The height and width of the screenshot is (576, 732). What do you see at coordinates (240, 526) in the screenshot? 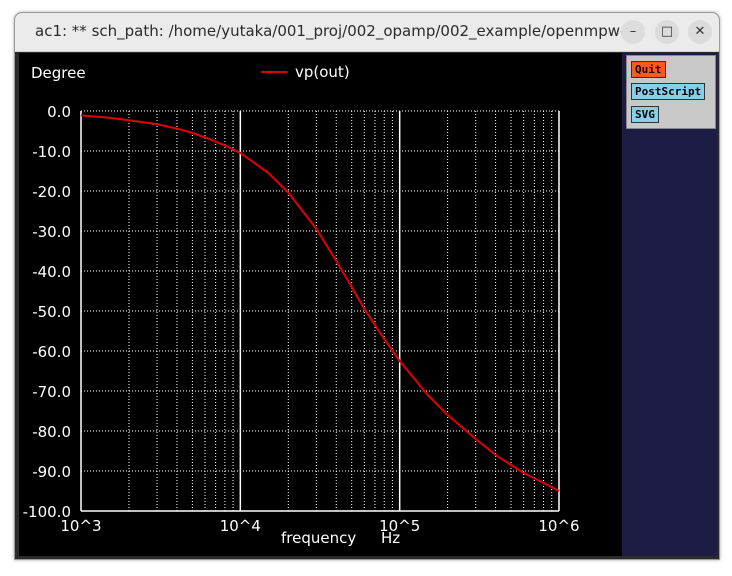
I see `x-tick-label: 10^4` at bounding box center [240, 526].